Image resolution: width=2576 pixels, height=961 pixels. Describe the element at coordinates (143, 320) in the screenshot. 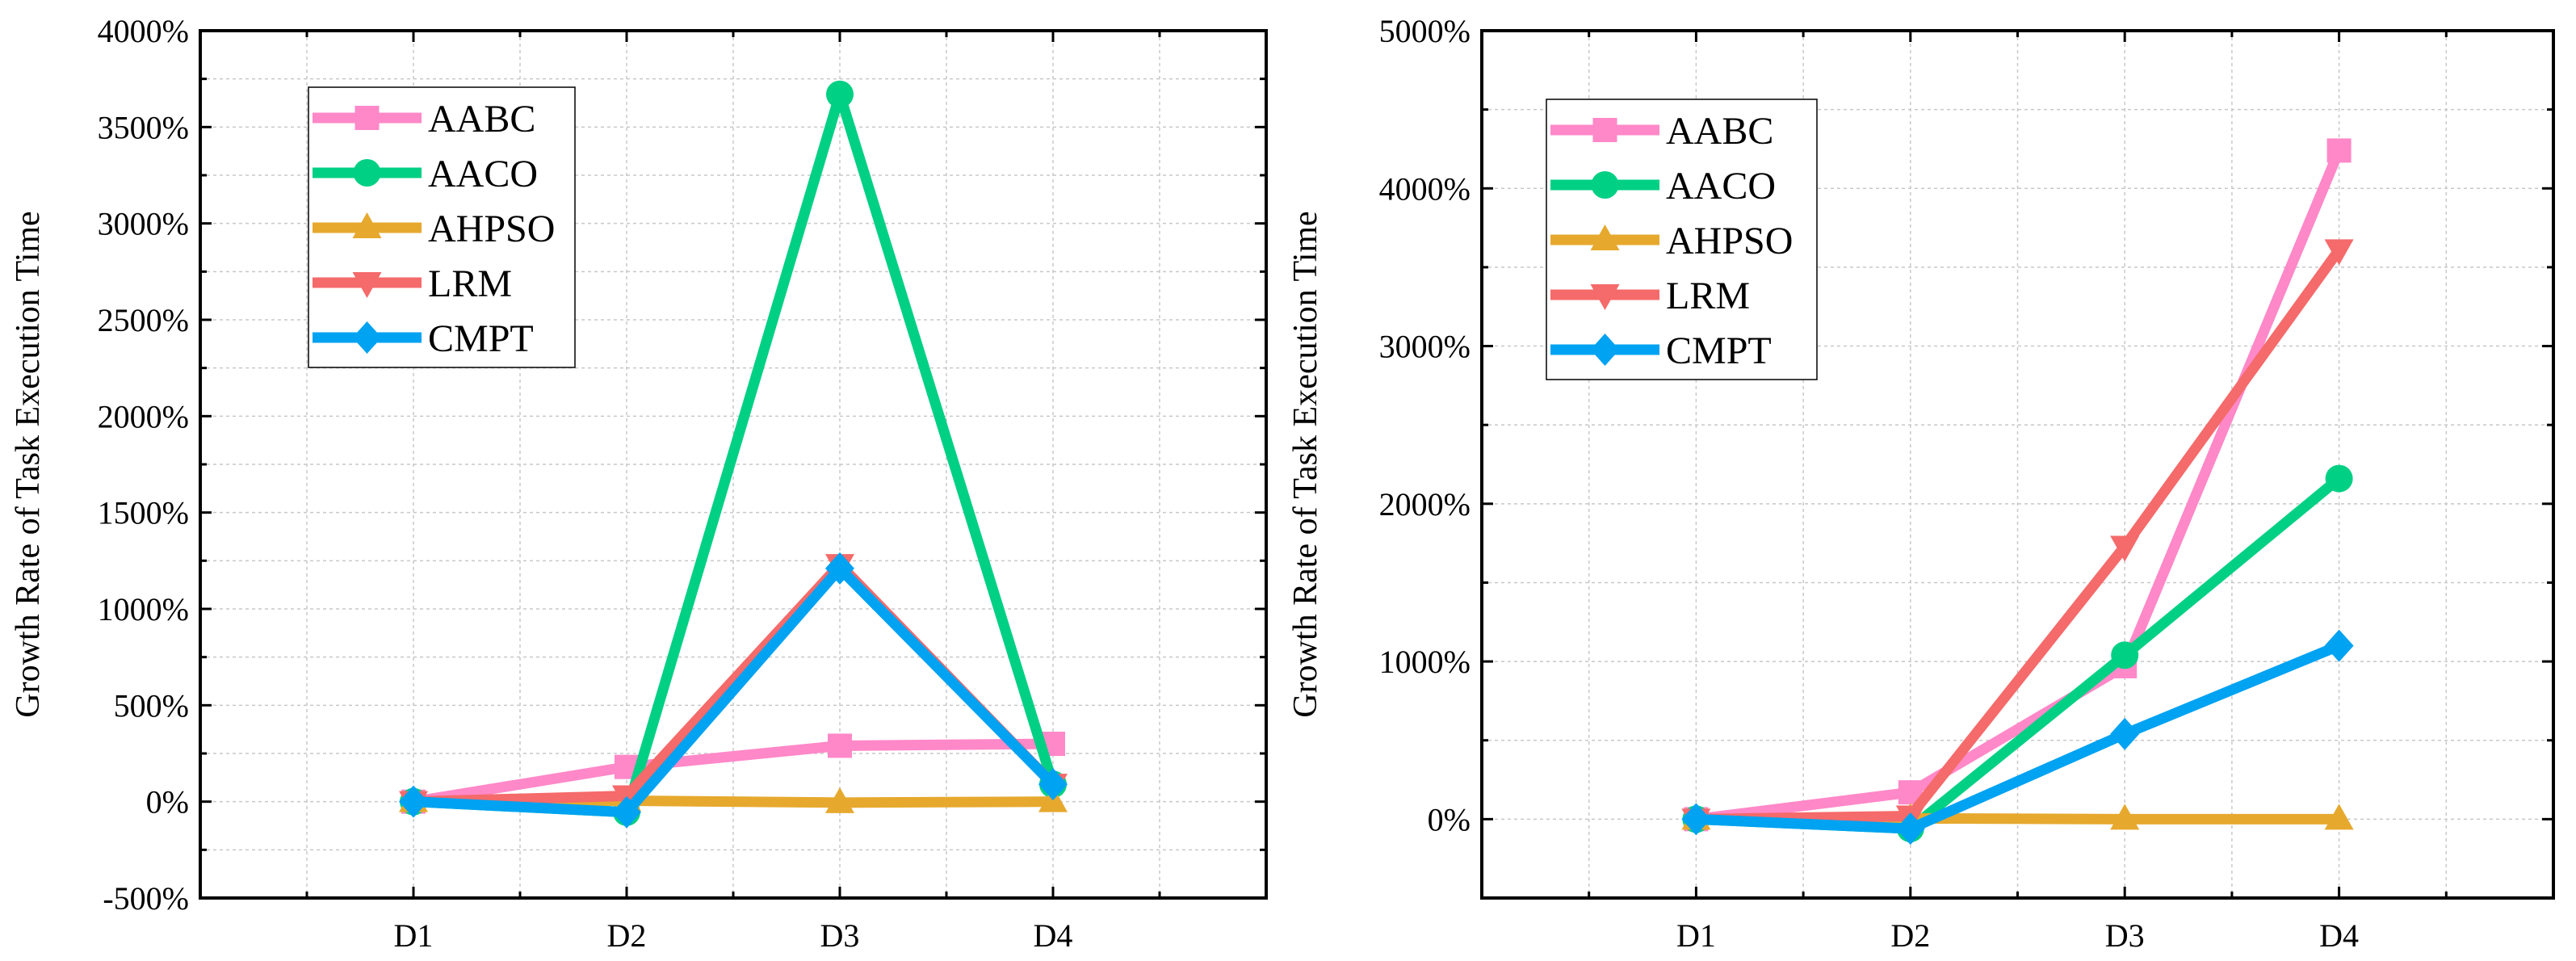

I see `y-tick-label: 2500%` at that location.